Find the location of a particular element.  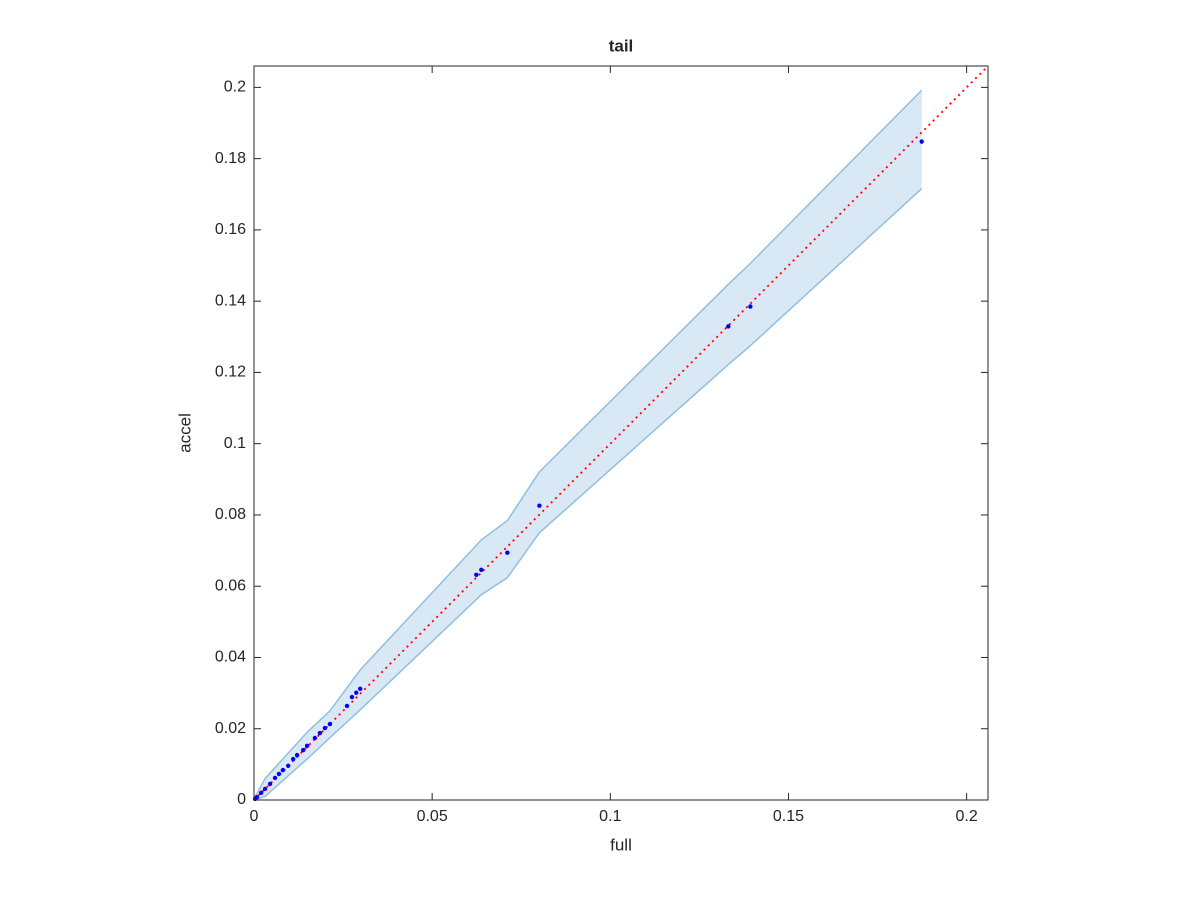

y-tick-label: 0.14 is located at coordinates (230, 300).